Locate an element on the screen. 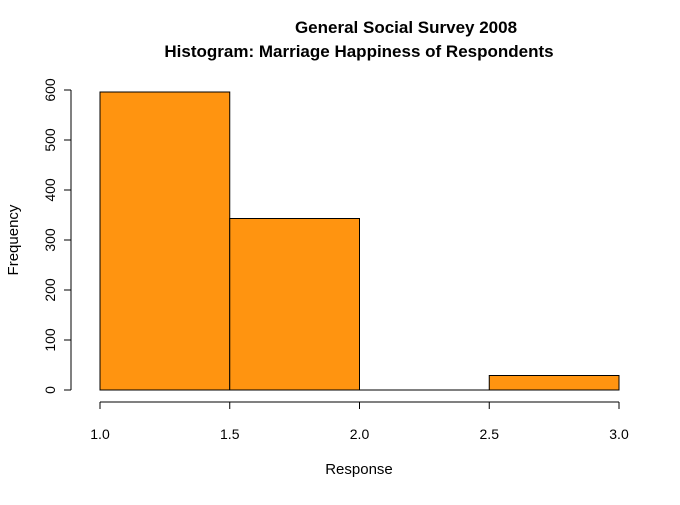 This screenshot has height=505, width=680. x-tick-label: 1.0 is located at coordinates (100, 434).